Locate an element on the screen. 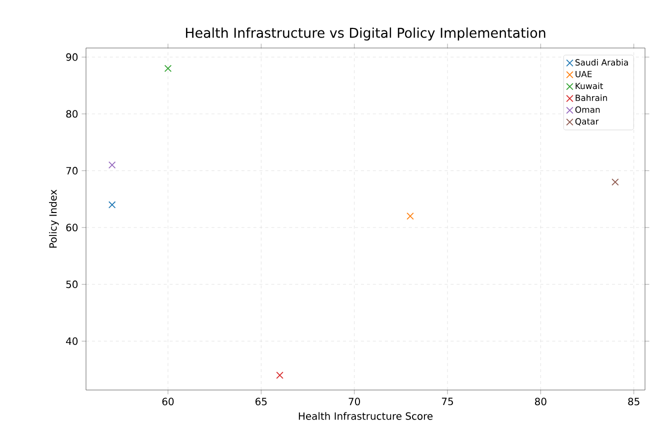 Image resolution: width=665 pixels, height=439 pixels. y-axis-title: Policy Index is located at coordinates (54, 219).